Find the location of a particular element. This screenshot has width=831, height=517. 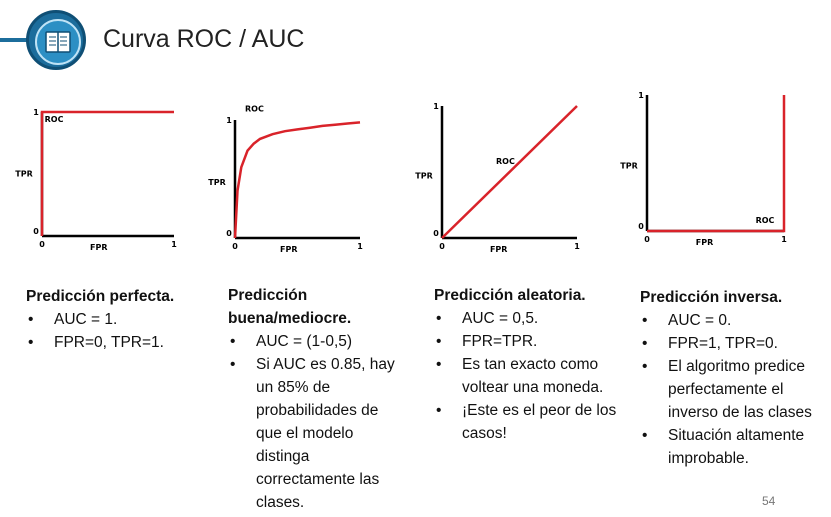

bullet-list: AUC = 1. FPR=0, TPR=1. is located at coordinates (116, 331).